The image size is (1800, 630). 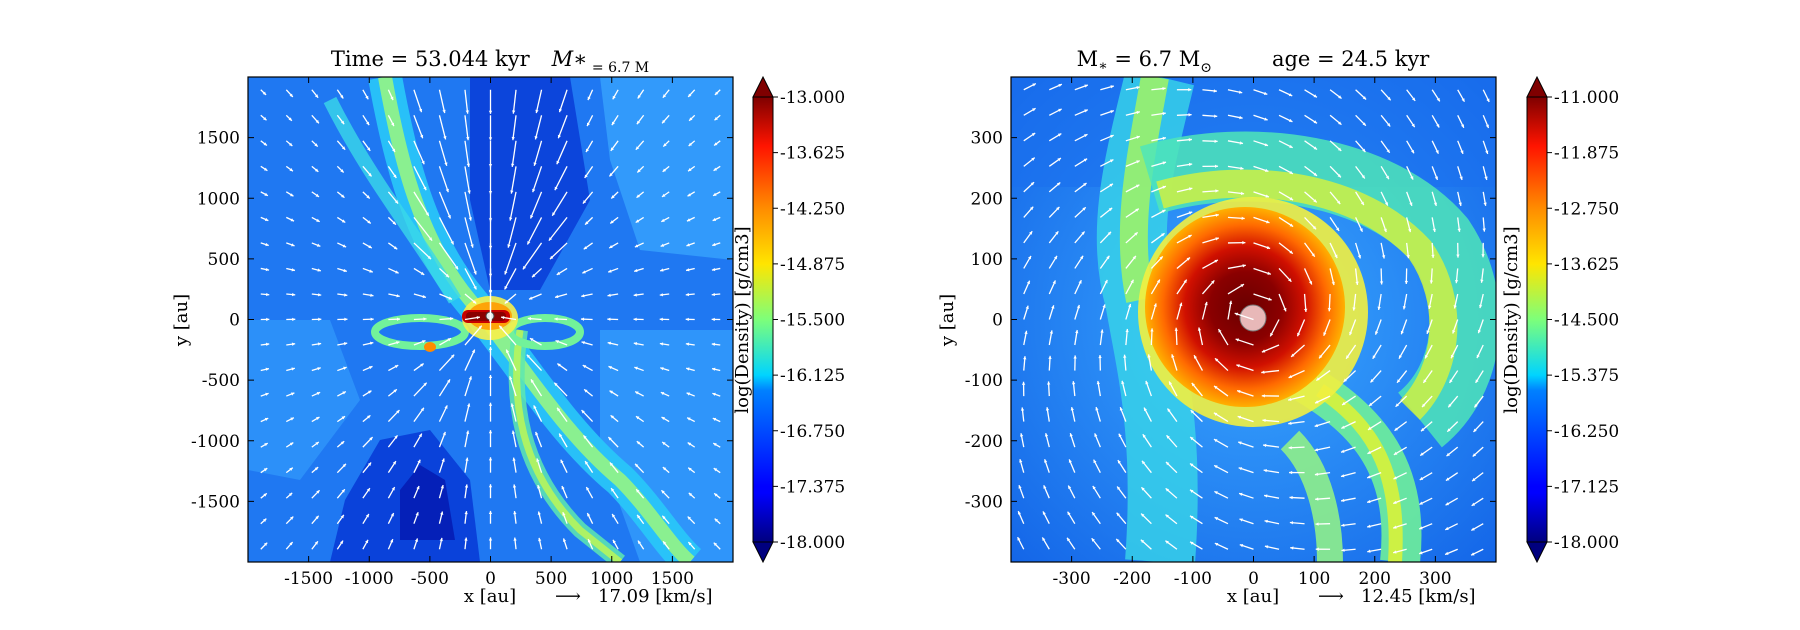 I want to click on x-tick-label: 100, so click(x=1314, y=579).